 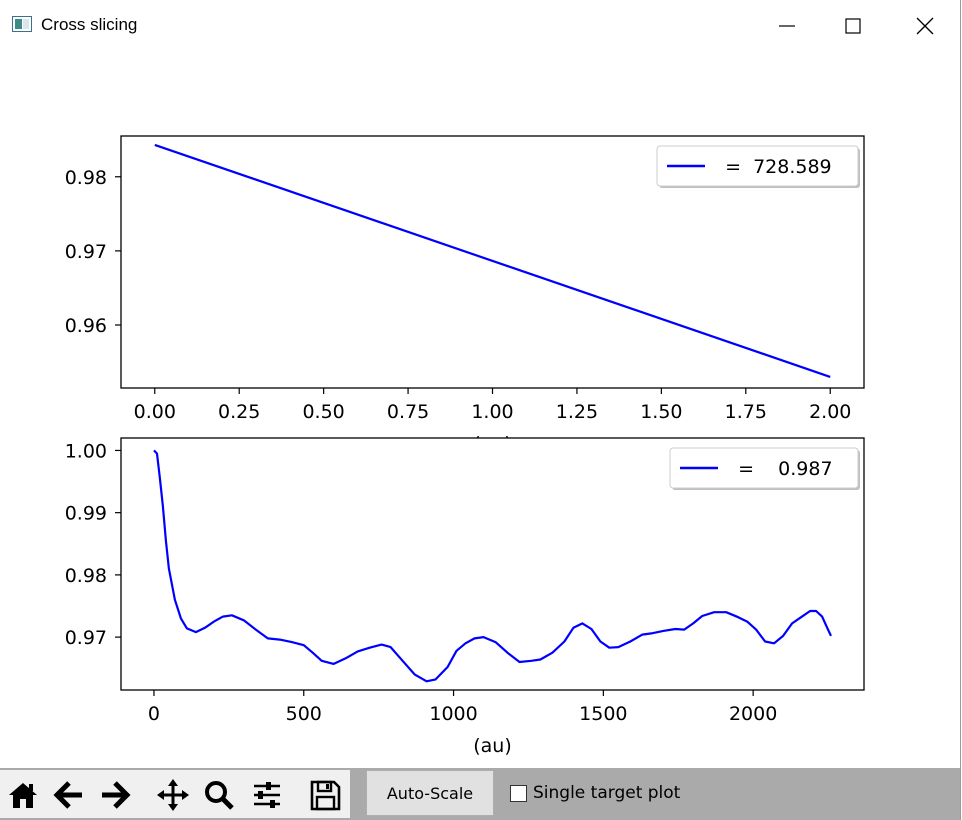 I want to click on y-tick-label: 0.99, so click(x=86, y=514).